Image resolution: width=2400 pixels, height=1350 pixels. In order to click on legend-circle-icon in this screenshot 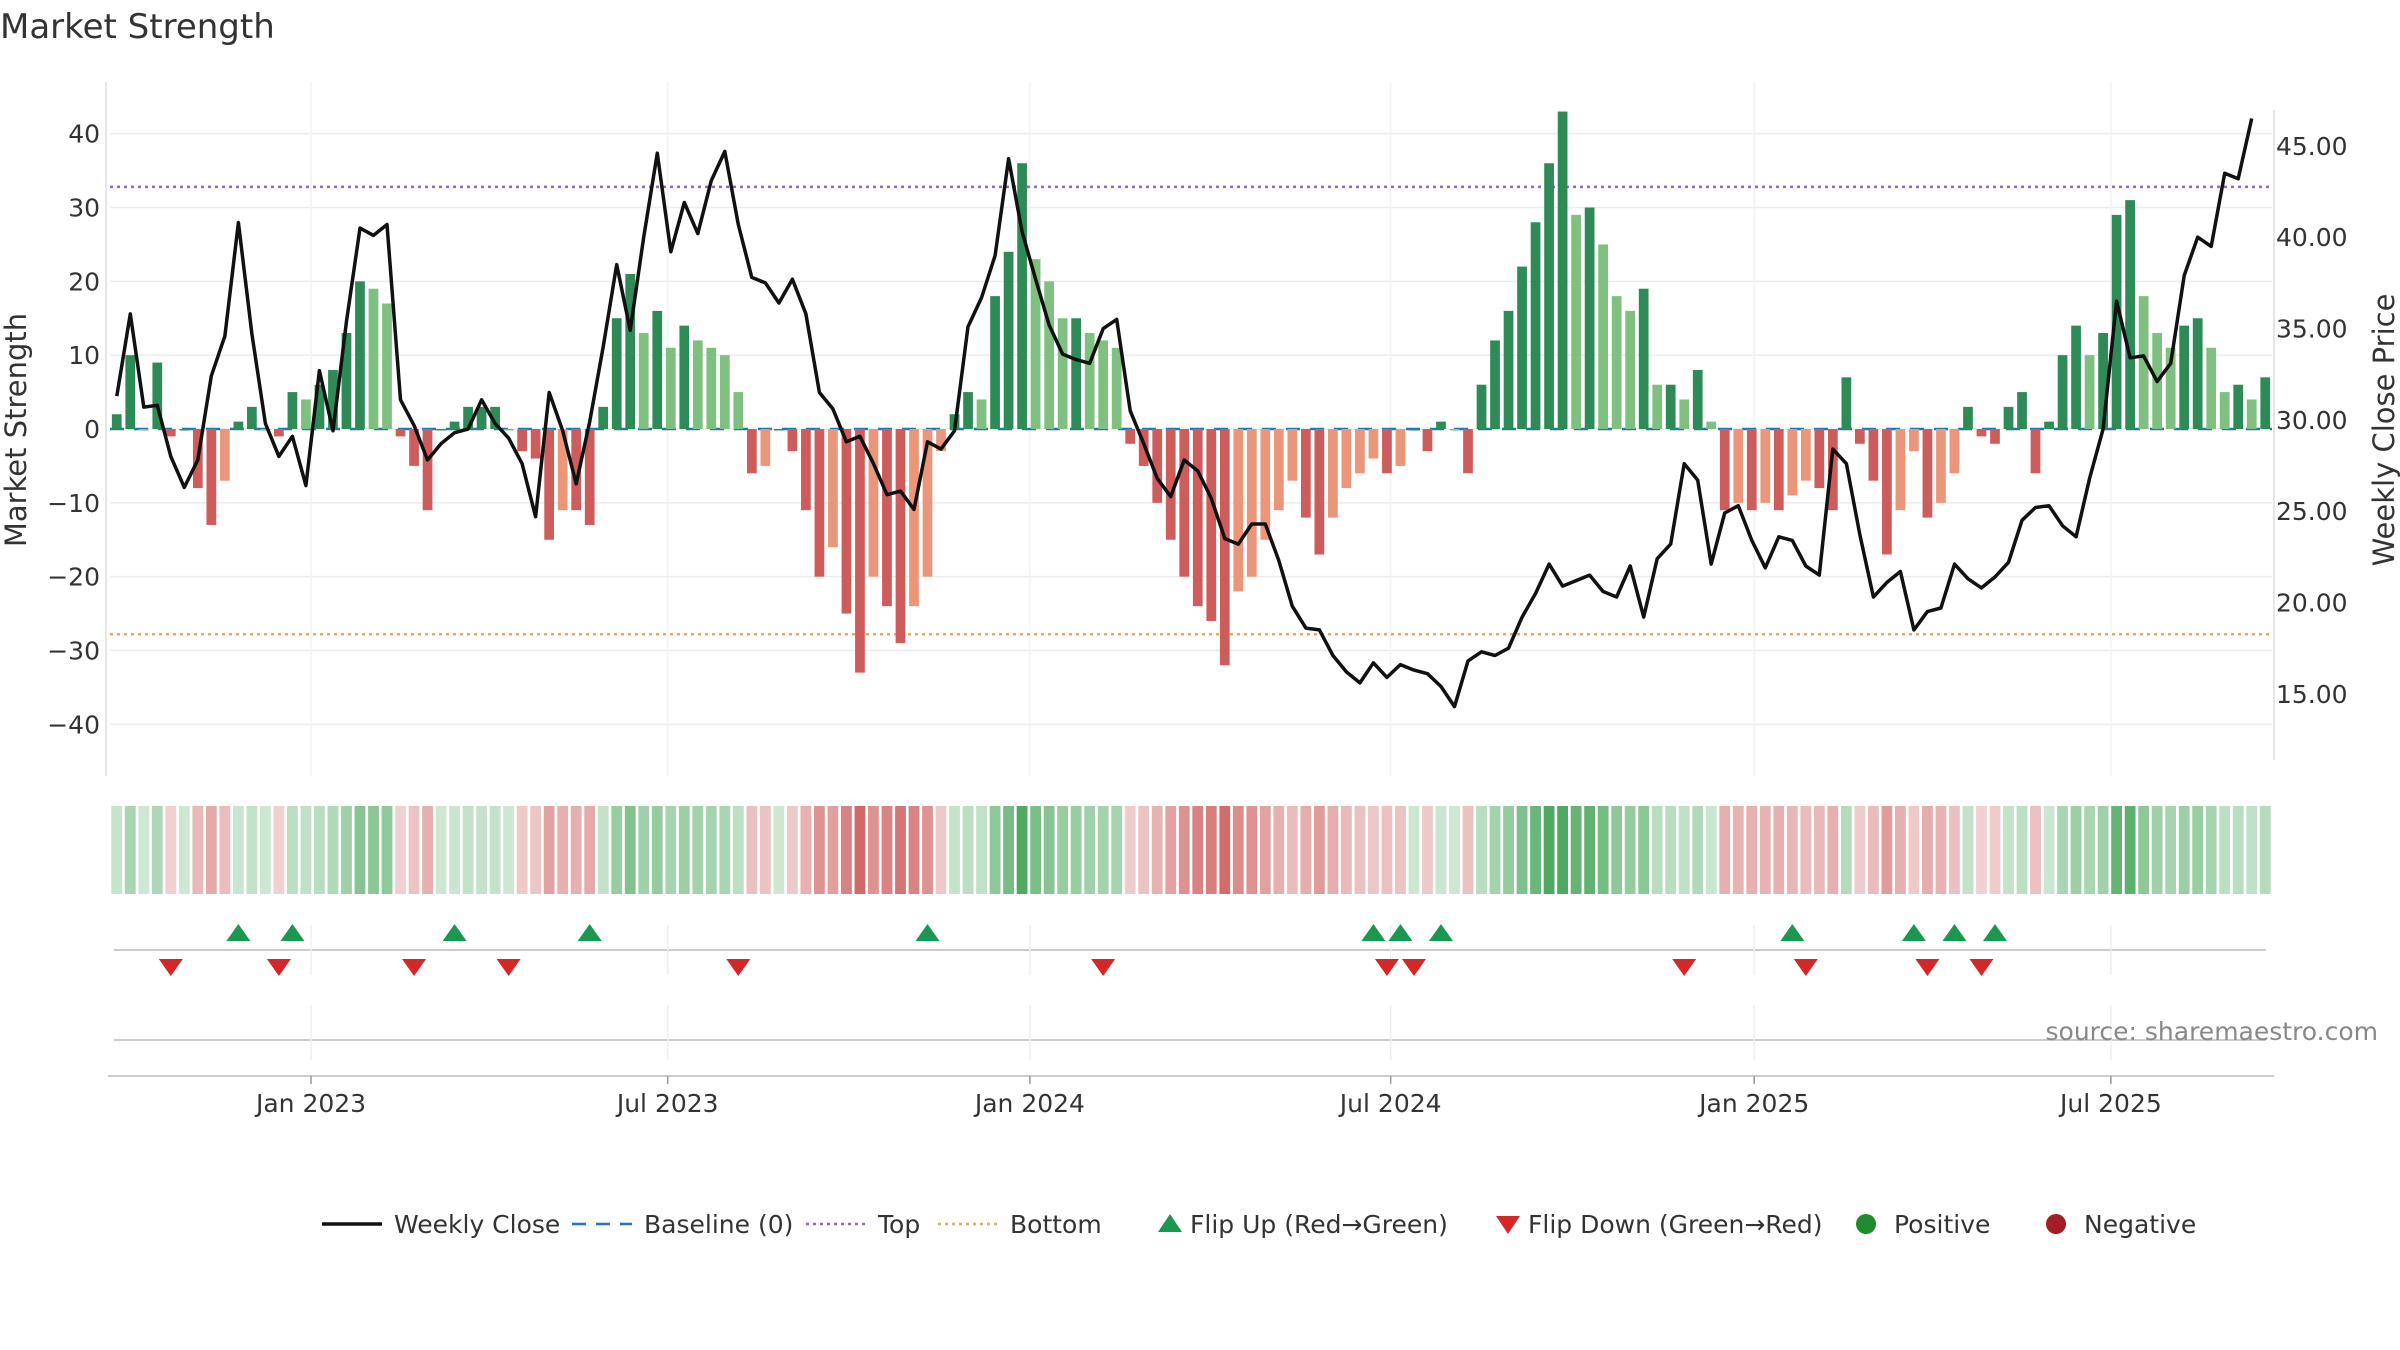, I will do `click(2056, 1224)`.